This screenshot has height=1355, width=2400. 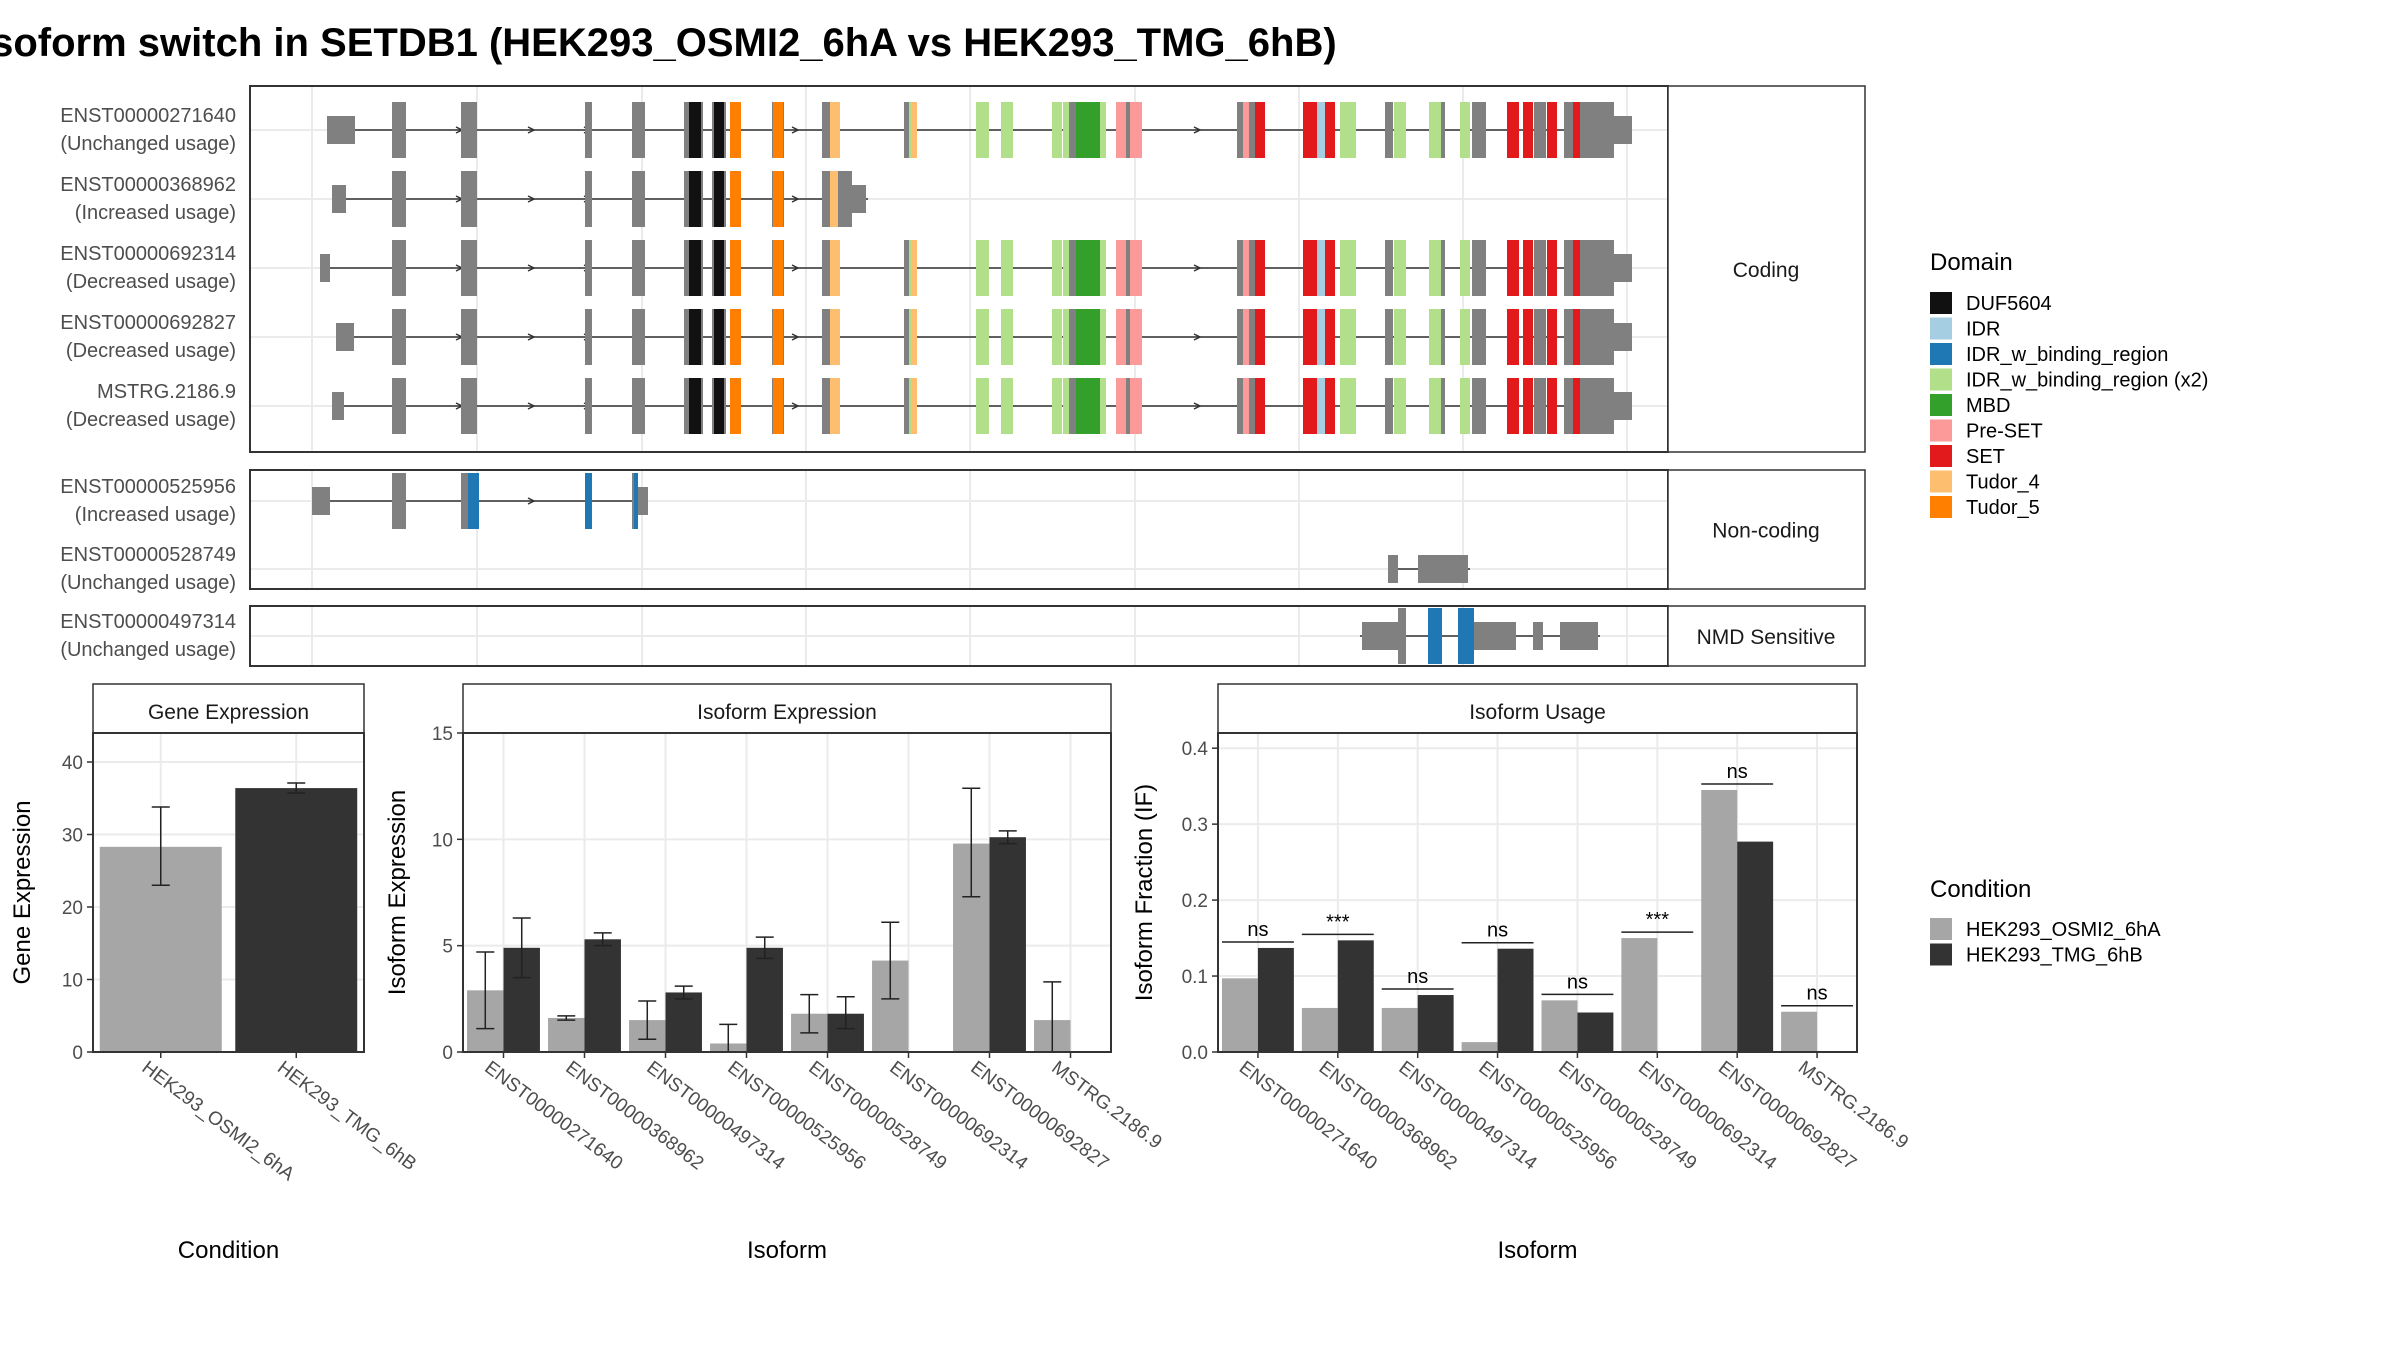 I want to click on y-tick-label: 20, so click(x=72, y=908).